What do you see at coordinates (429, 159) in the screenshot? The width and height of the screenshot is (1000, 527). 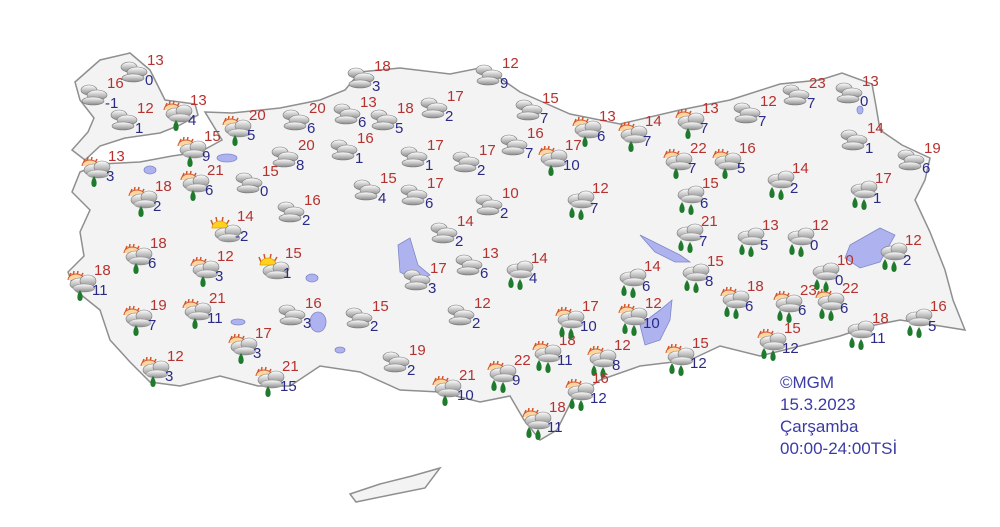 I see `weather-station: 17 1` at bounding box center [429, 159].